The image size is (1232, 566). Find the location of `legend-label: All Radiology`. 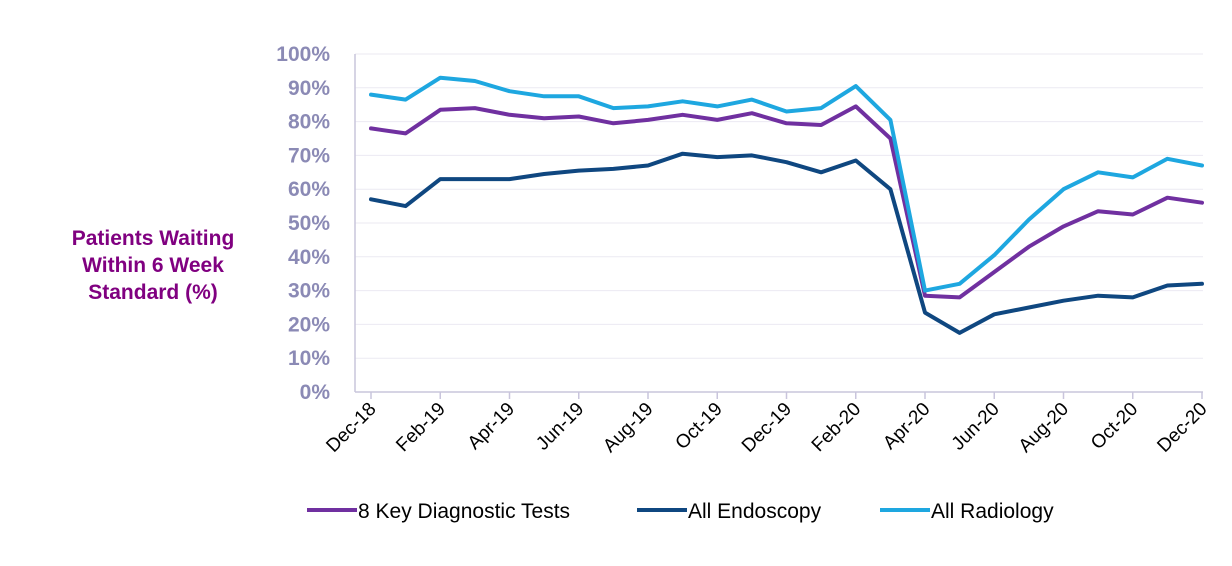

legend-label: All Radiology is located at coordinates (992, 511).